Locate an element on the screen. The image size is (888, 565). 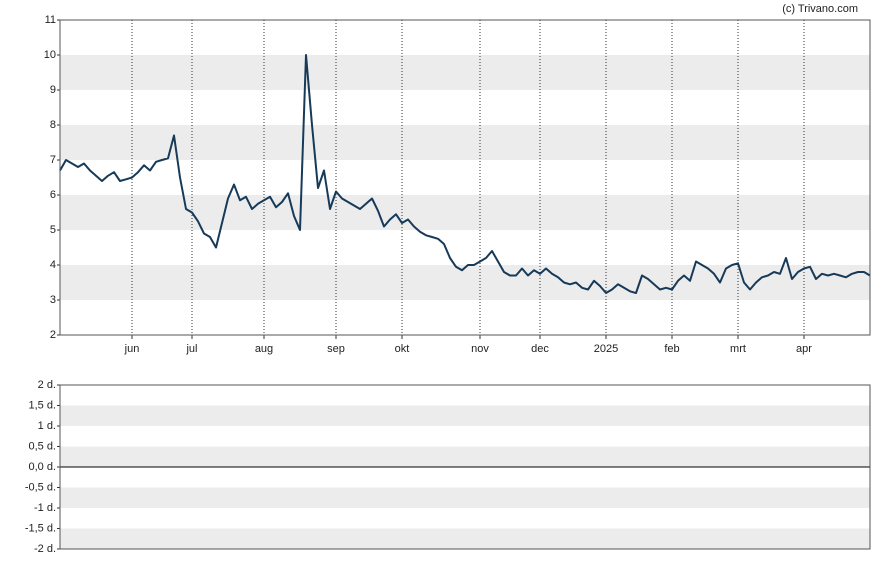
y-tick-label: 4 is located at coordinates (53, 265).